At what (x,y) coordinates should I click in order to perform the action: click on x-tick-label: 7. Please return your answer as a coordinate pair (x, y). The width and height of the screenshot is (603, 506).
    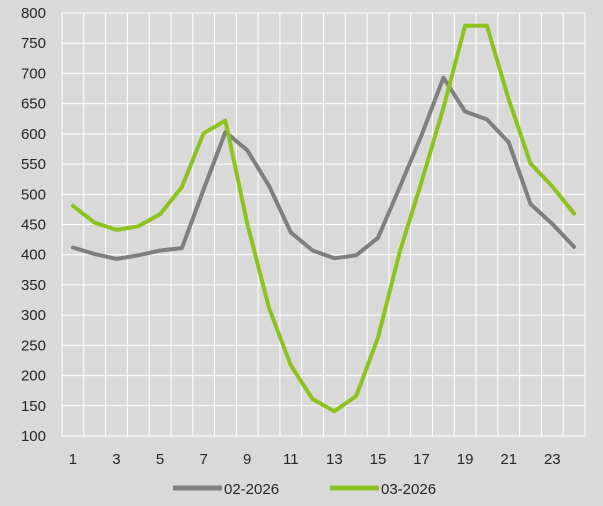
    Looking at the image, I should click on (203, 459).